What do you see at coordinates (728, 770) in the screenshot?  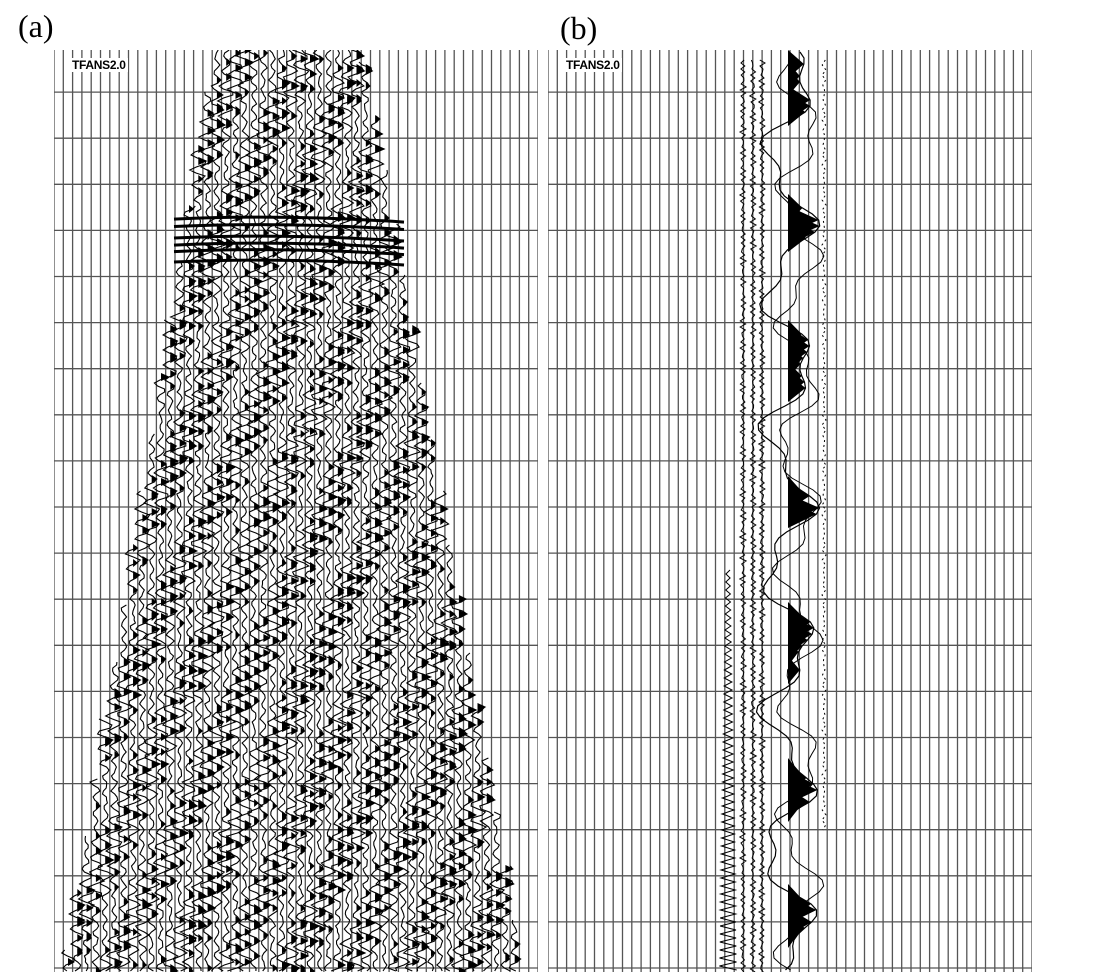 I see `zigzag-trace` at bounding box center [728, 770].